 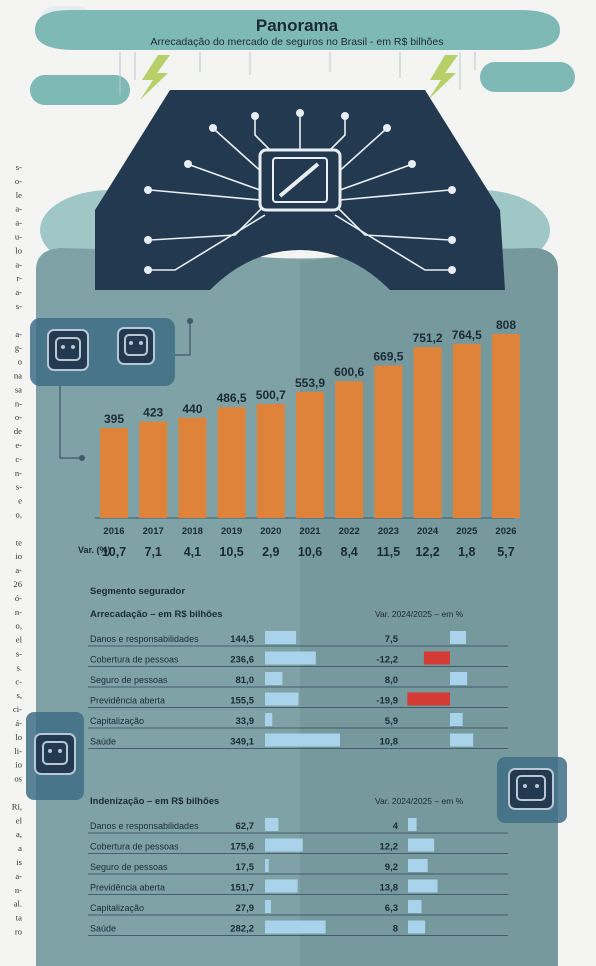 I want to click on year-tick-label: 2020, so click(x=270, y=531).